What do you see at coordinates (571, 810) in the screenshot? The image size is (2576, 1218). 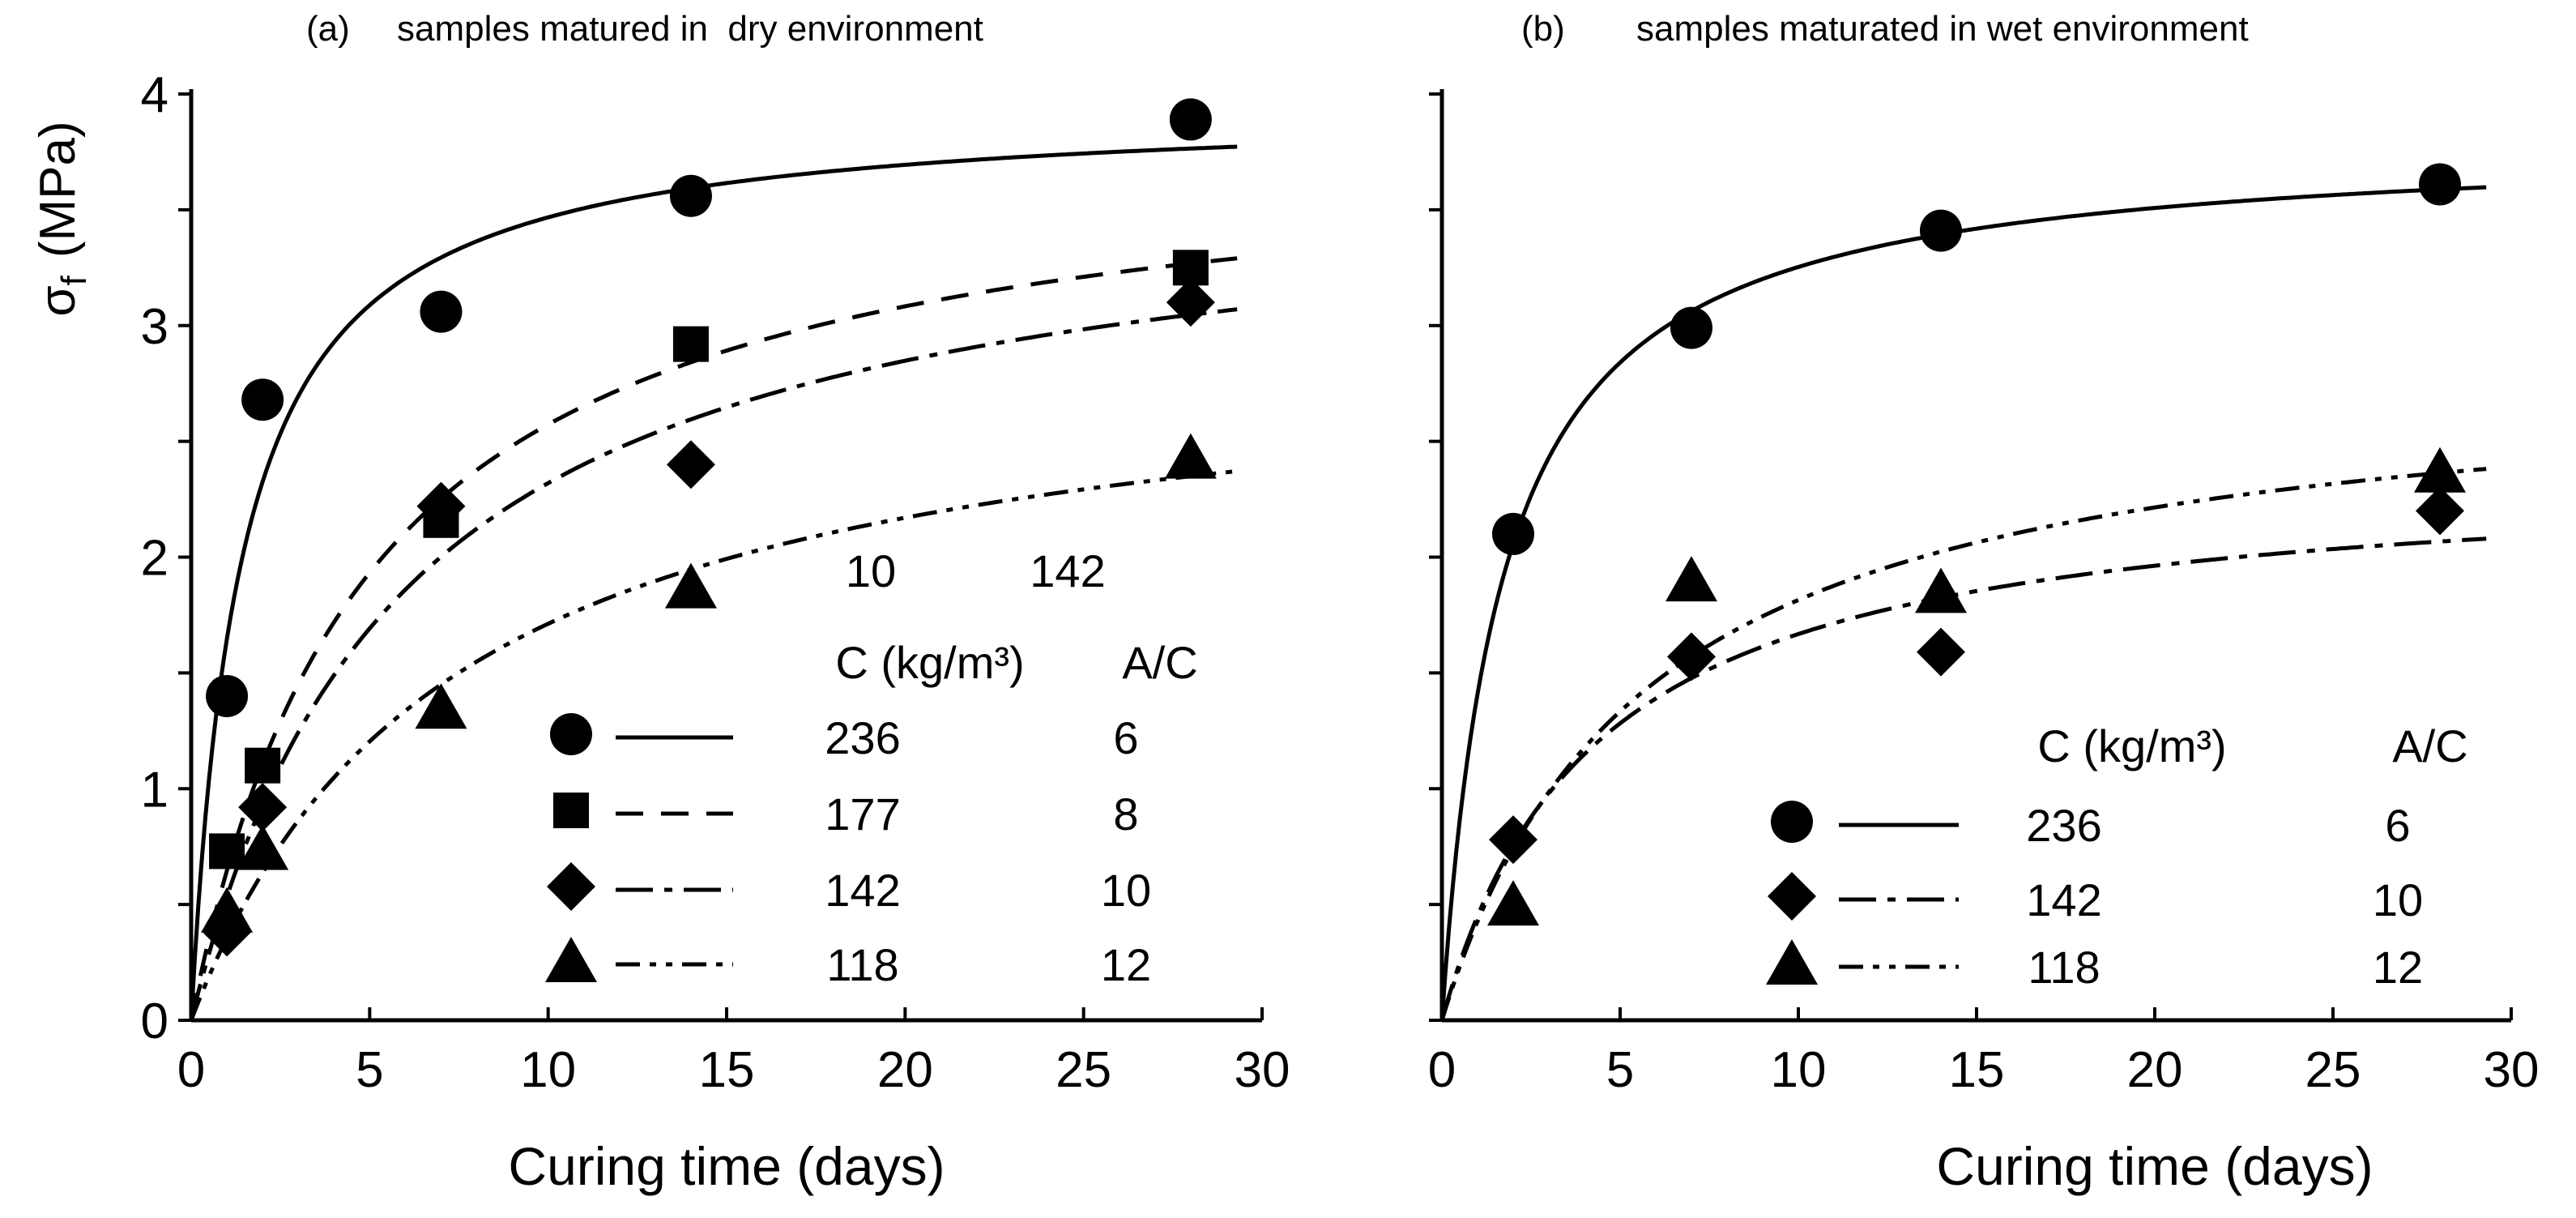 I see `legend-marker-square` at bounding box center [571, 810].